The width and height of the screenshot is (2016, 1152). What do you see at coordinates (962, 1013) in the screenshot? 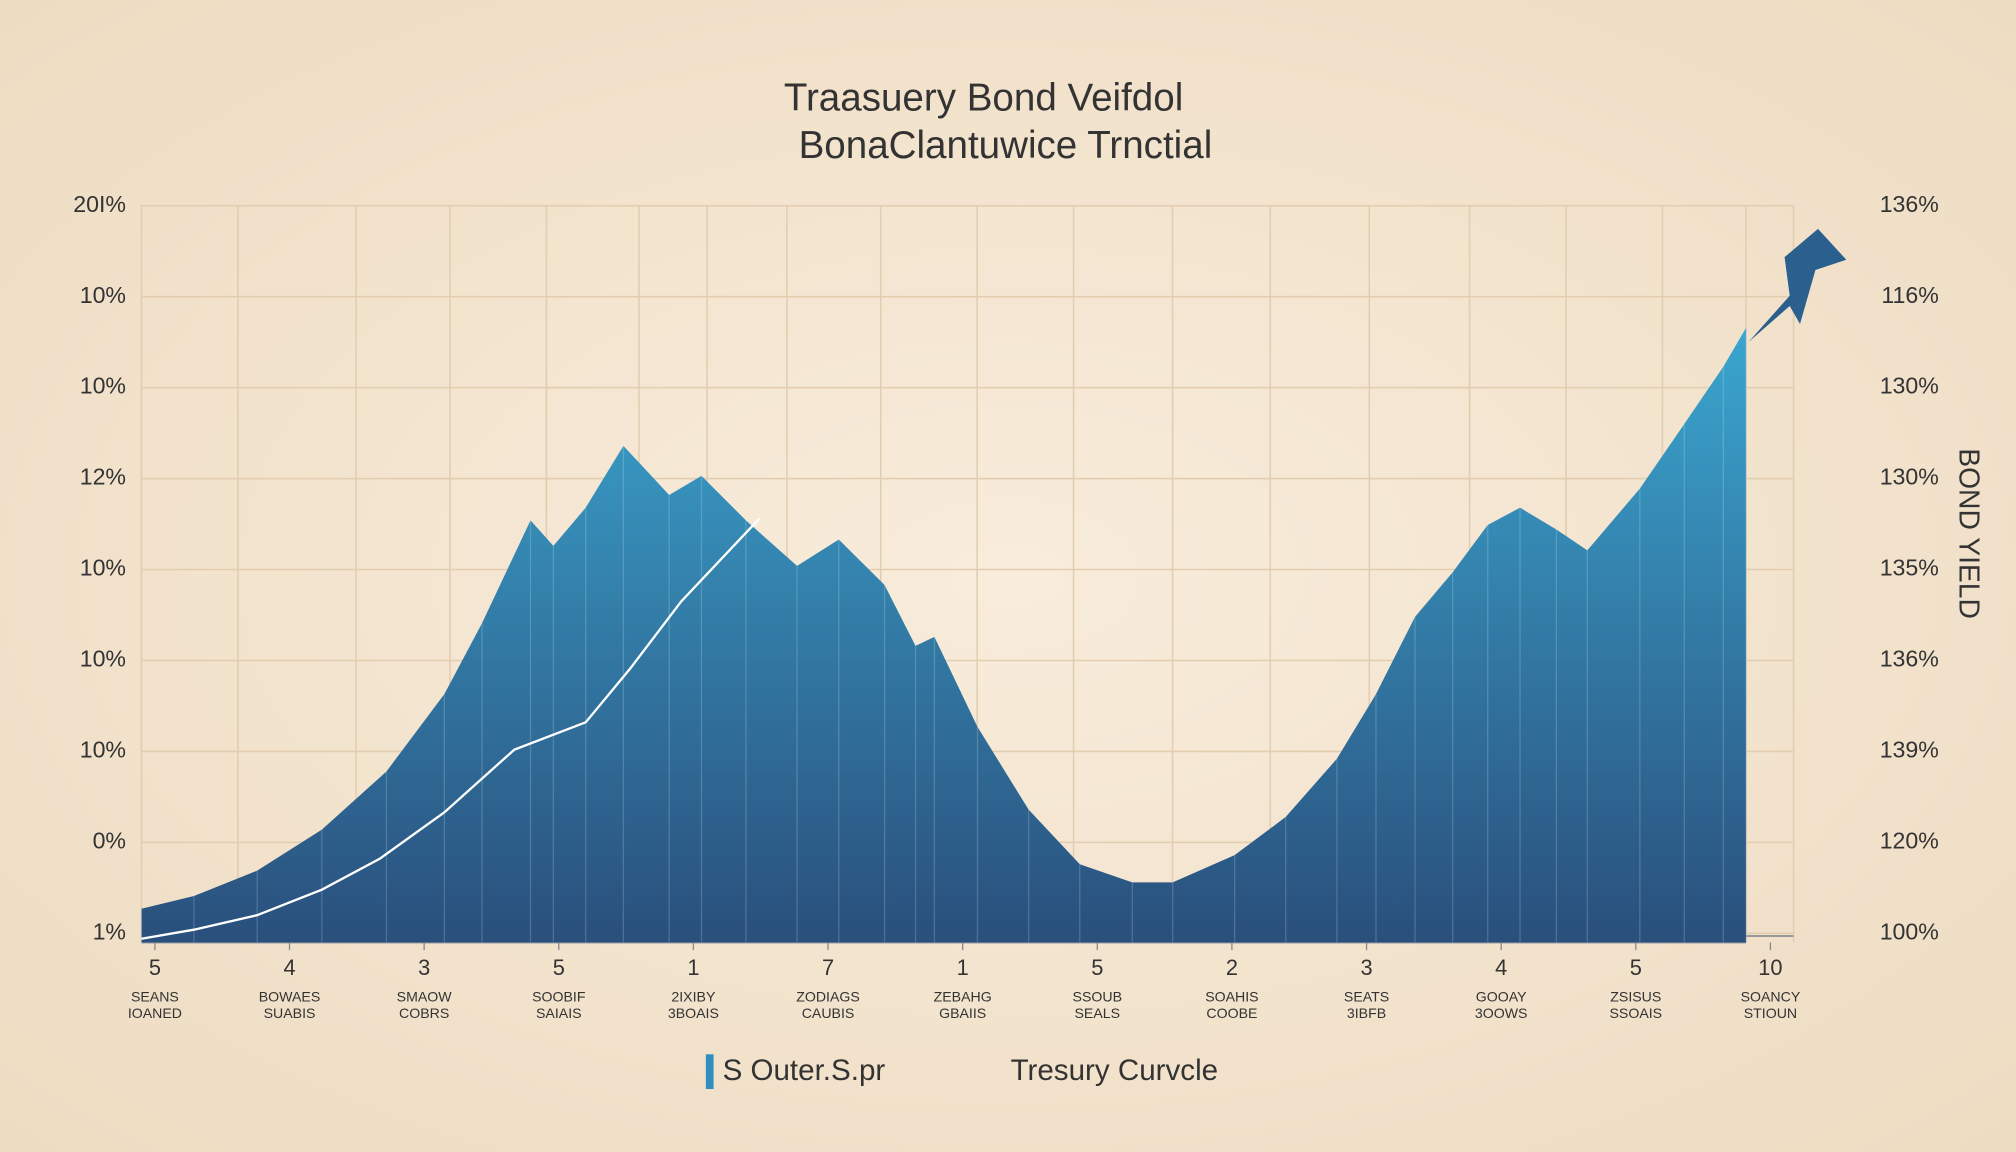
I see `x-sublabel: GBAIIS` at bounding box center [962, 1013].